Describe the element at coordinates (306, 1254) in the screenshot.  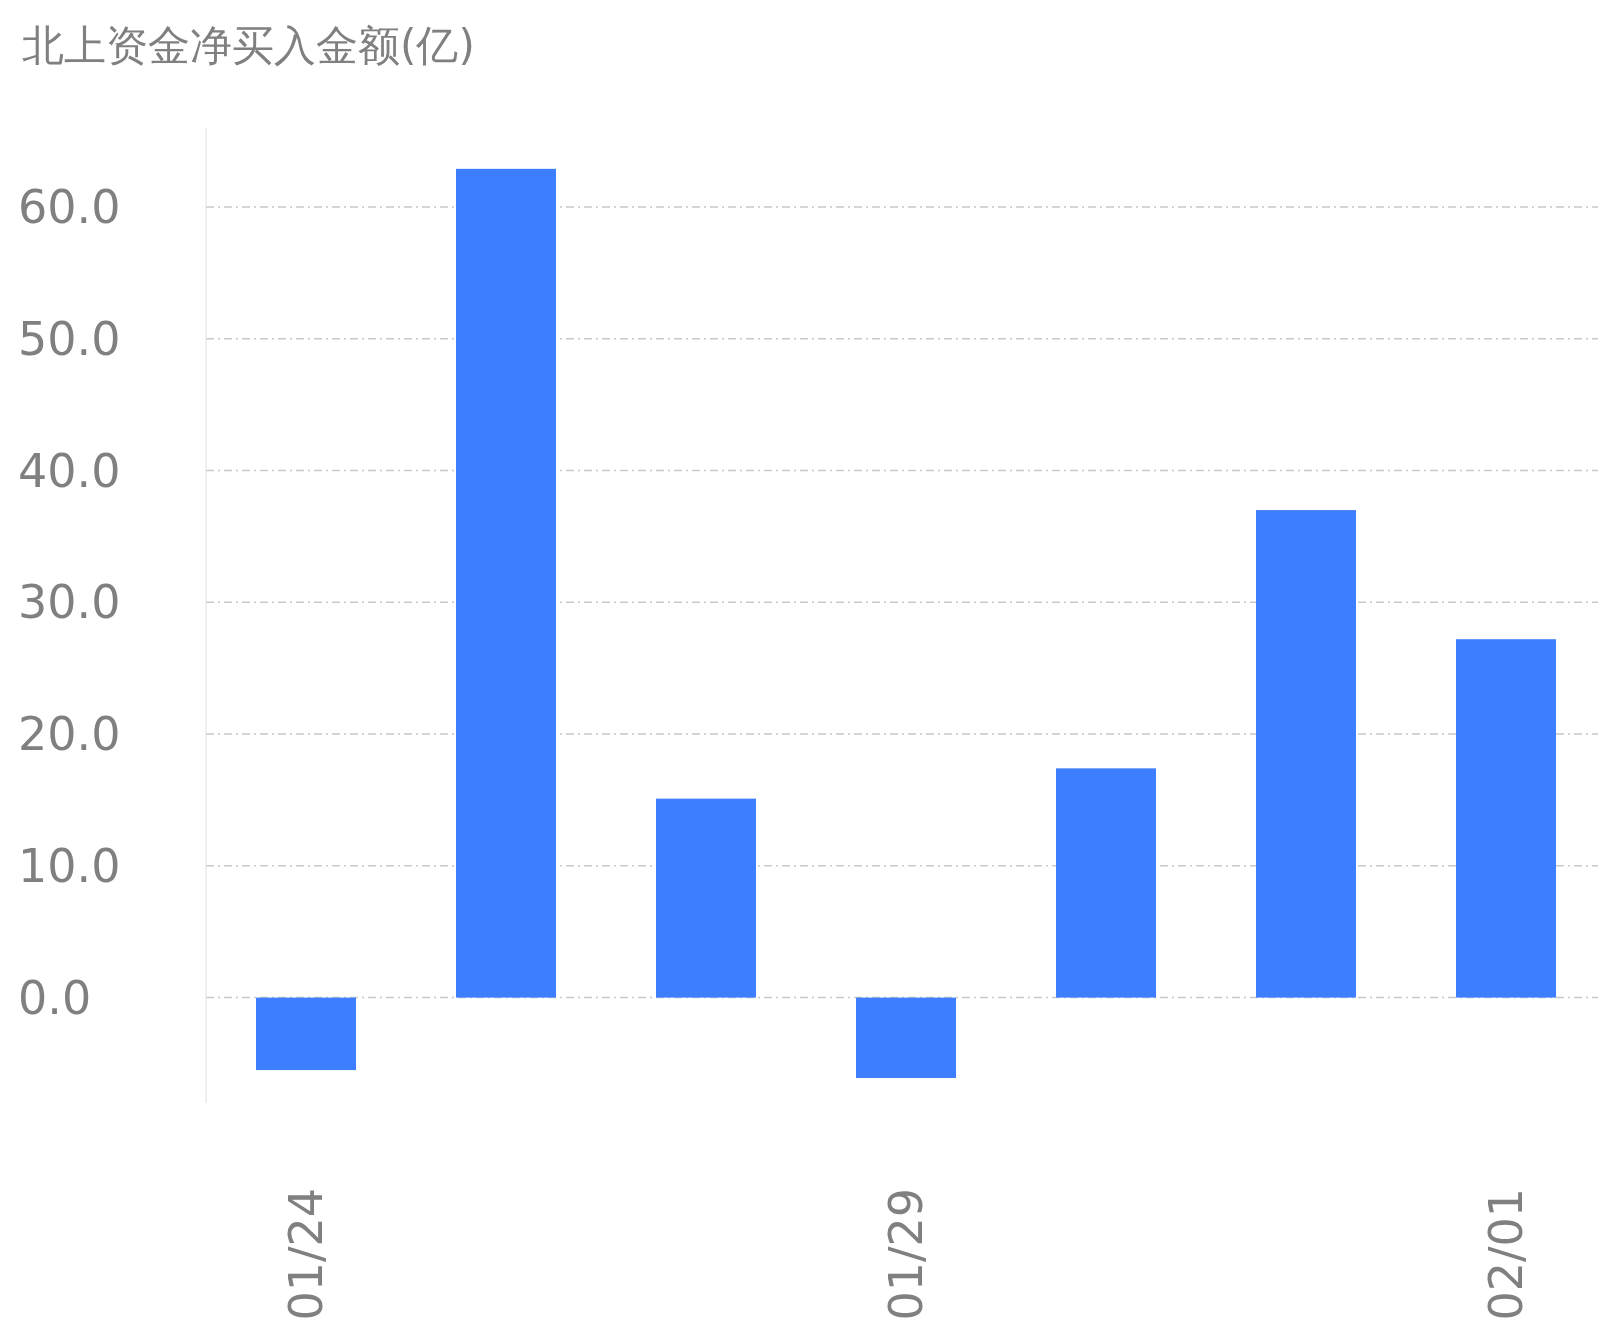
I see `x-tick-label: 01/24` at that location.